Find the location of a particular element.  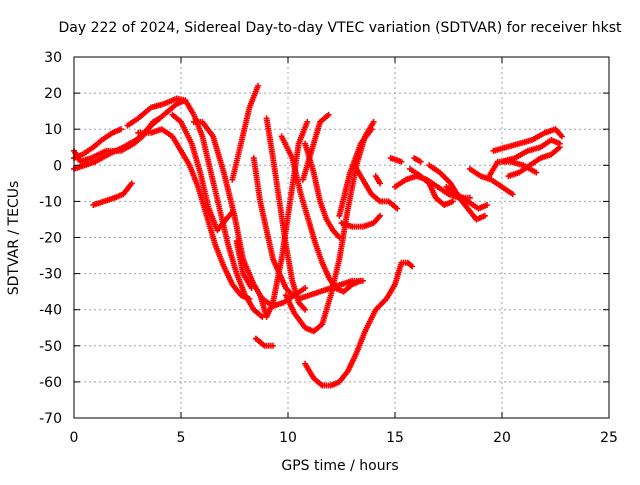

series-arc4 is located at coordinates (195, 207).